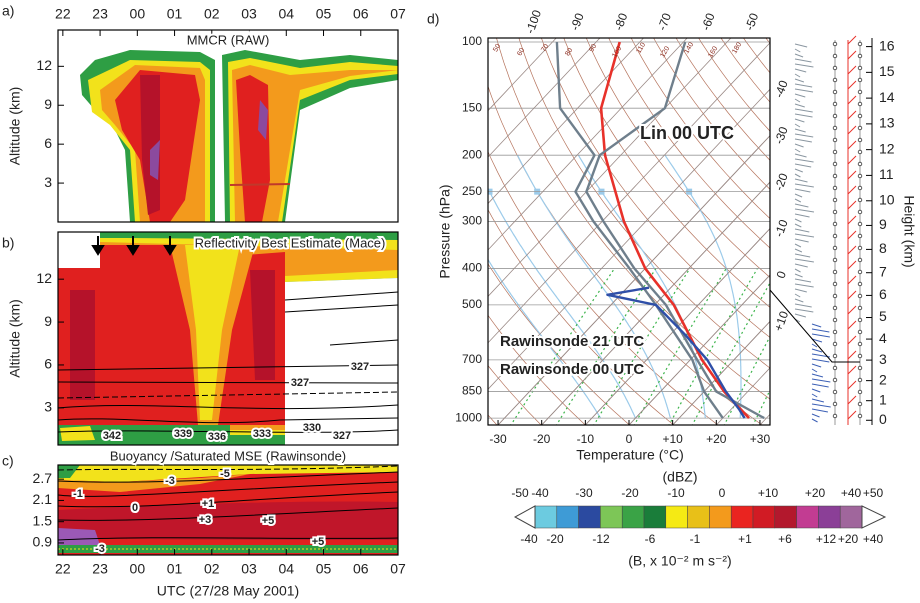 This screenshot has width=920, height=603. What do you see at coordinates (909, 231) in the screenshot?
I see `y2-axis-title: Height (km)` at bounding box center [909, 231].